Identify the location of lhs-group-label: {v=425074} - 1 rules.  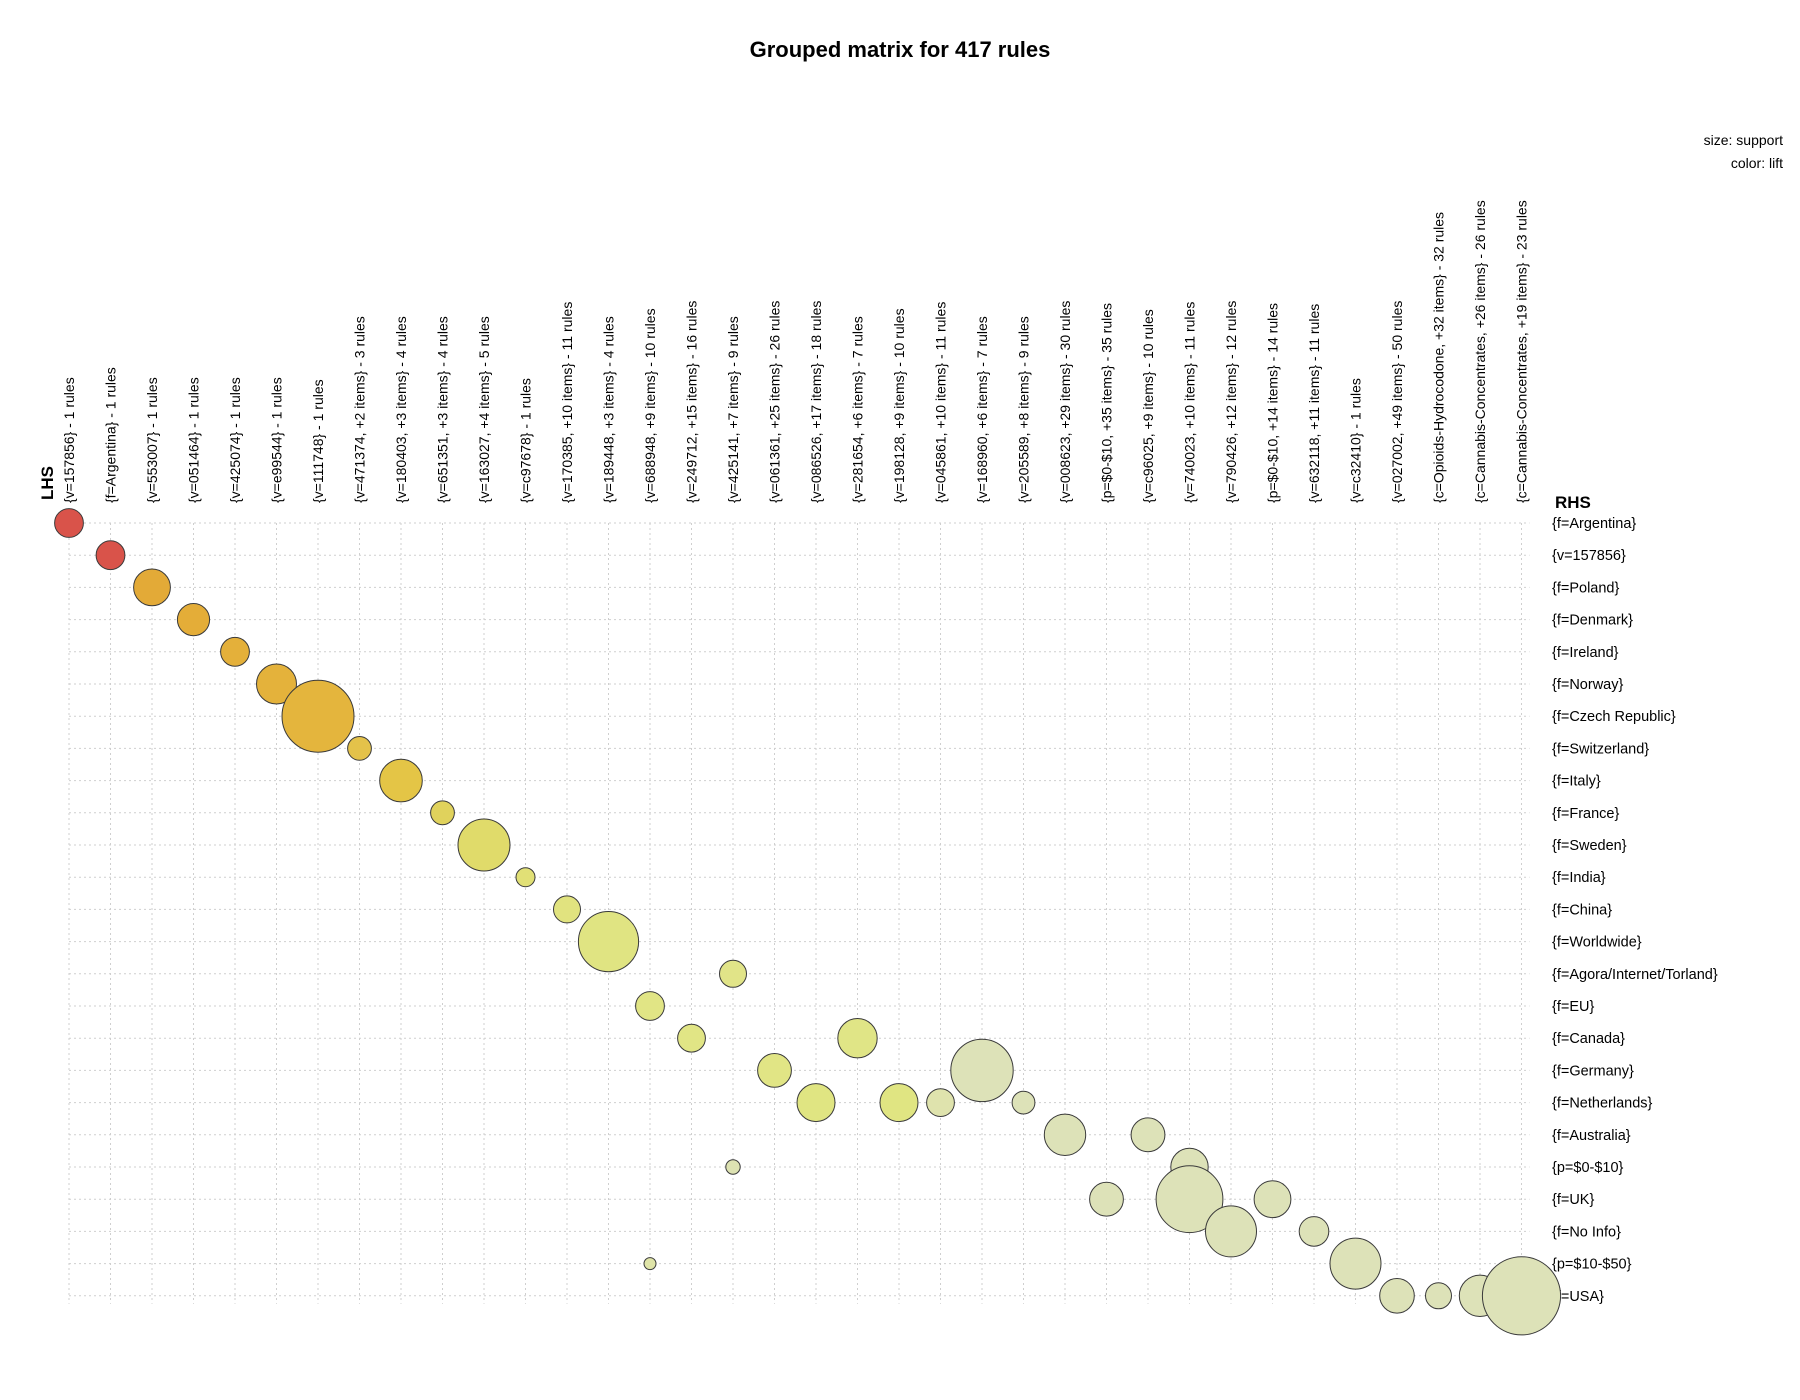
(235, 440).